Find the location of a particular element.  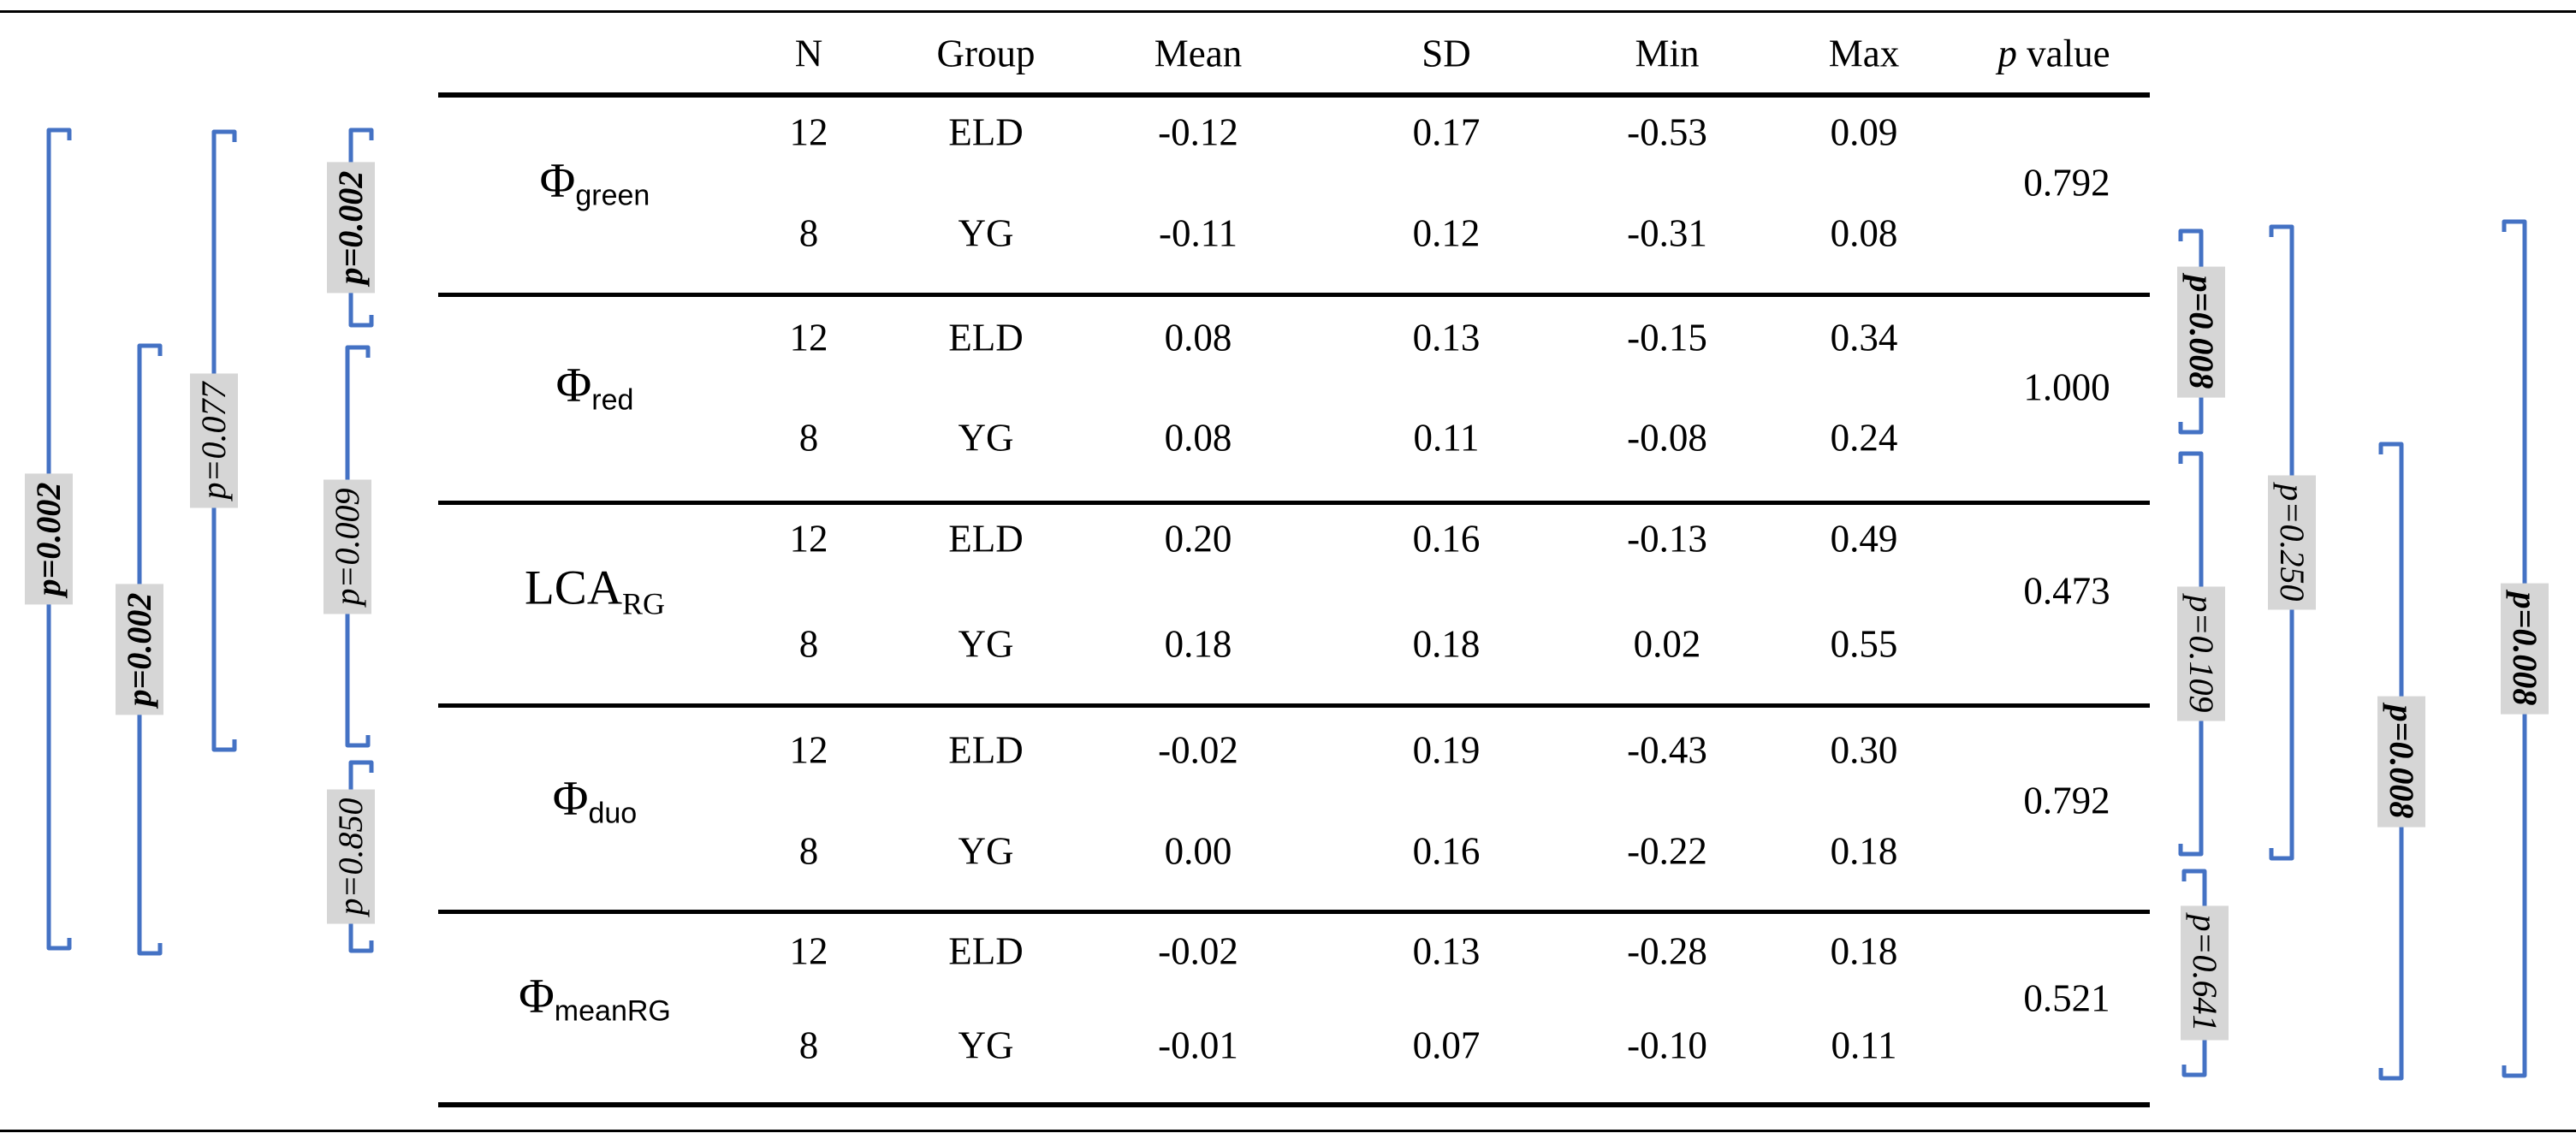

table-header-cell: N is located at coordinates (808, 53).